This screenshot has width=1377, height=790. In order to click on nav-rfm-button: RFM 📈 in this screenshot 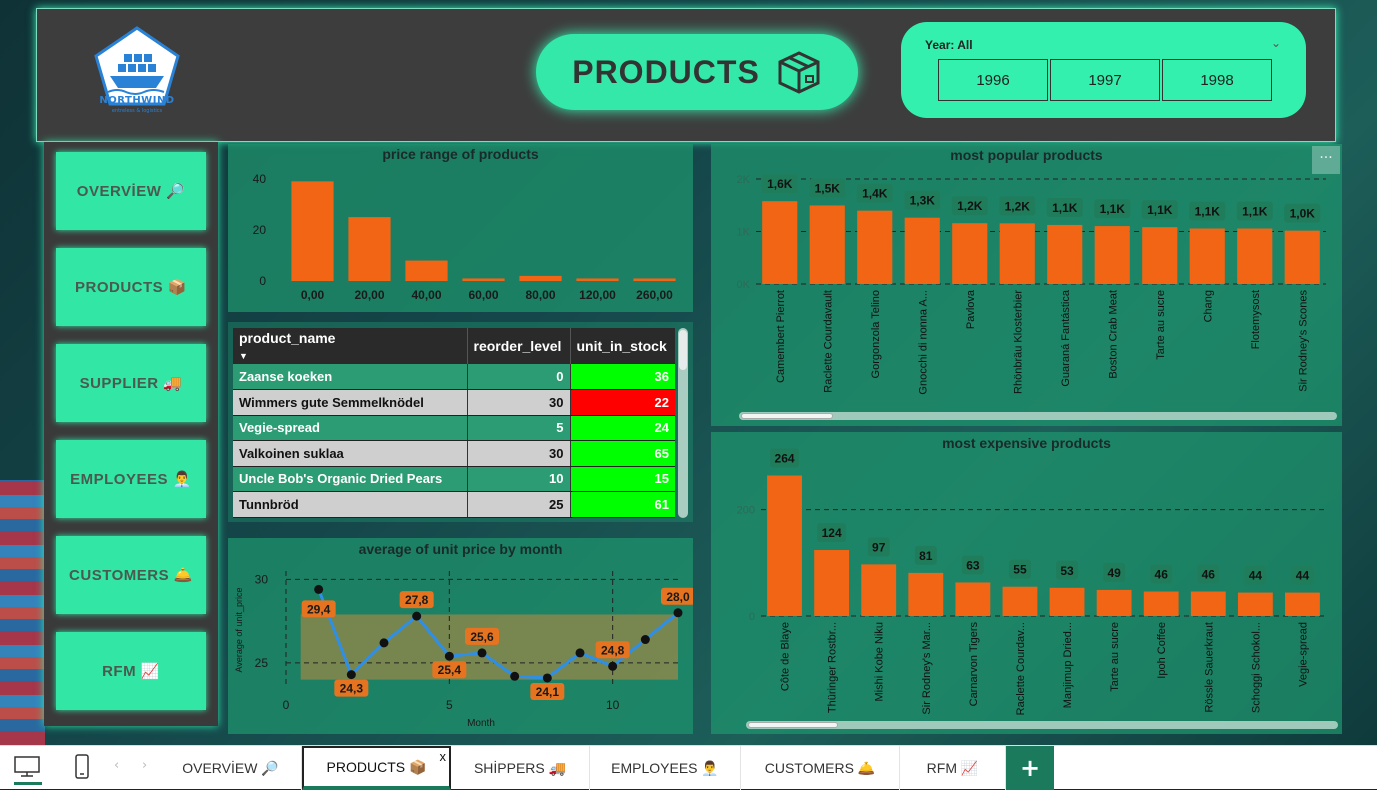, I will do `click(131, 671)`.